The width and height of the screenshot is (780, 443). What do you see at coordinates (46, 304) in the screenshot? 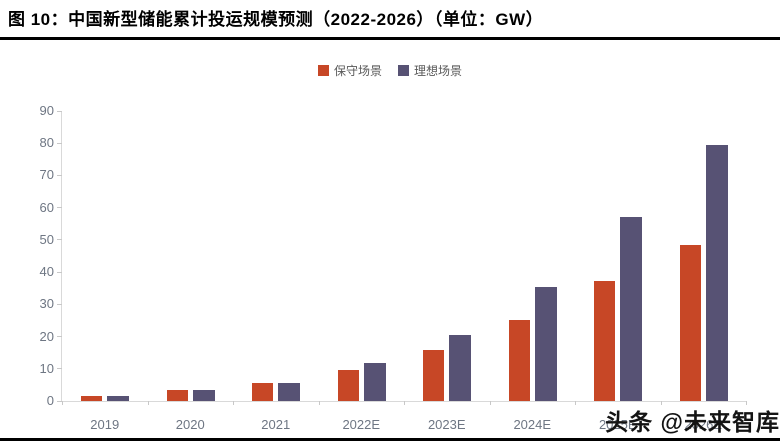
I see `y-axis-label: 30` at bounding box center [46, 304].